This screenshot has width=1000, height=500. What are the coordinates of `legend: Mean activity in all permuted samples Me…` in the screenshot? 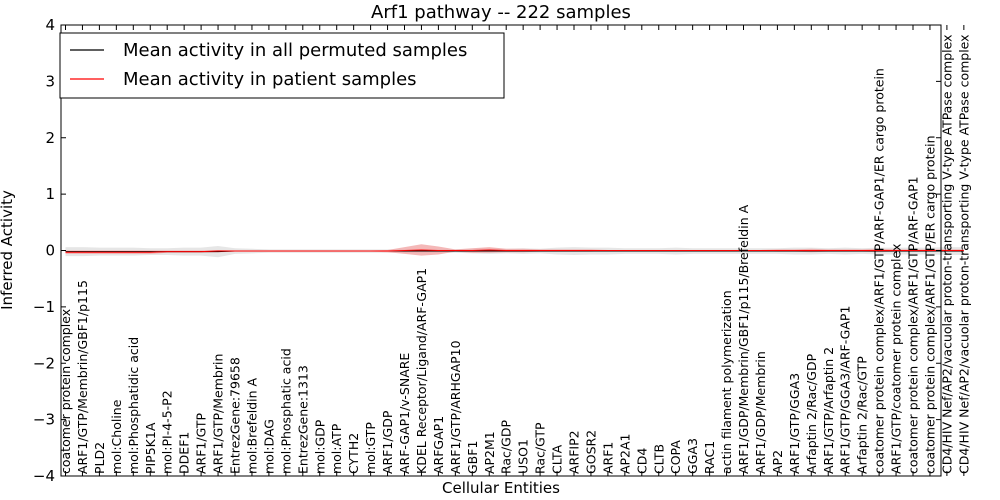 It's located at (282, 65).